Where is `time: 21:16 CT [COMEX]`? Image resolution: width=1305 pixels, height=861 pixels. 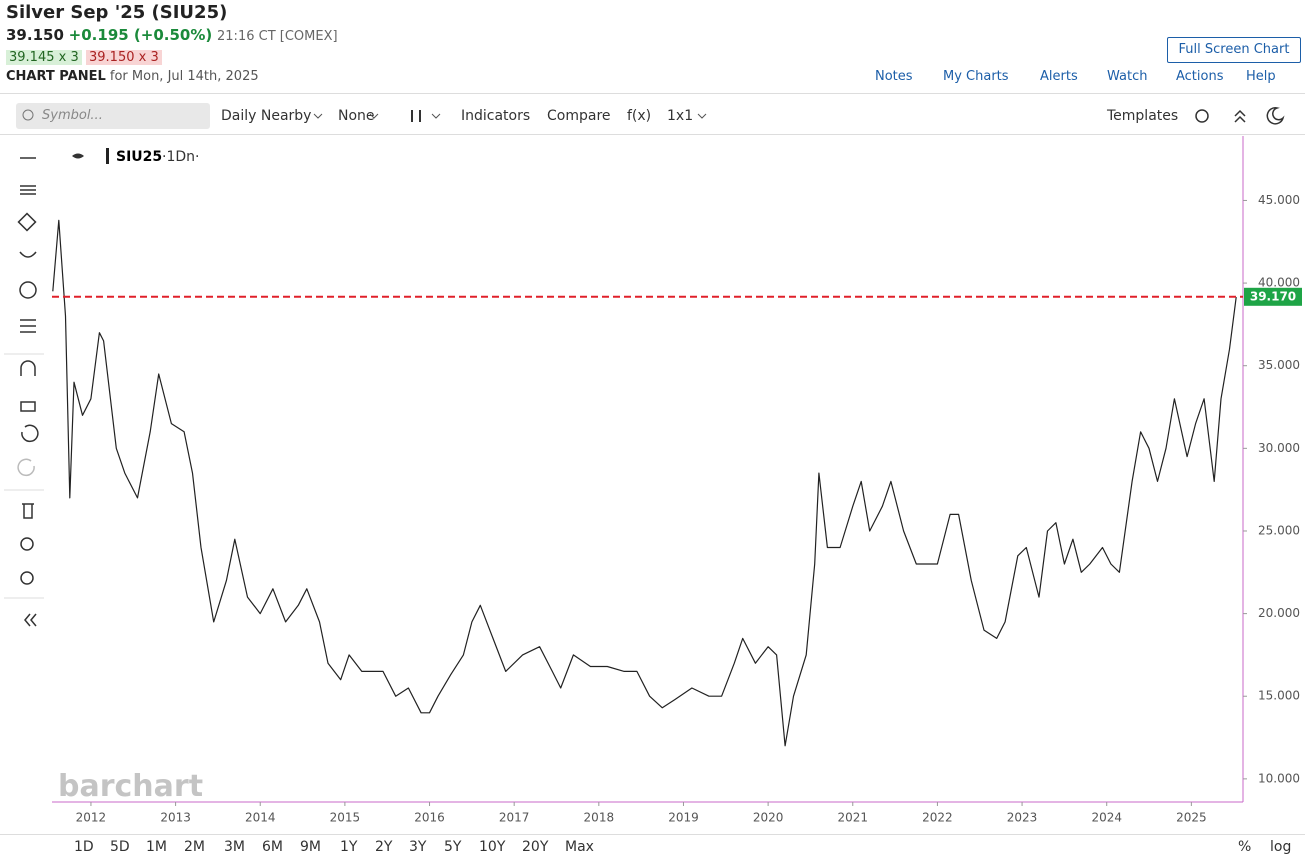
time: 21:16 CT [COMEX] is located at coordinates (277, 36).